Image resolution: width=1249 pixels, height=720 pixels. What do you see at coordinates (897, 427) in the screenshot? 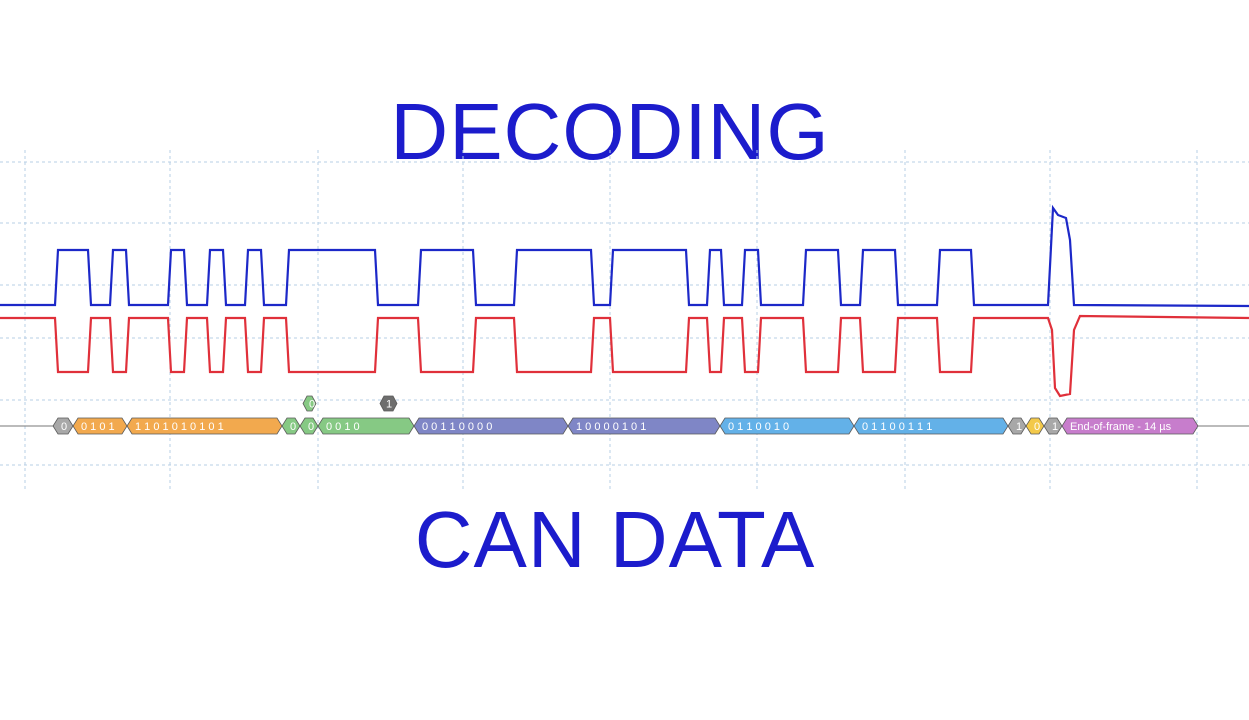
I see `decode-segment-label: 0 1 1 0 0 1 1 1` at bounding box center [897, 427].